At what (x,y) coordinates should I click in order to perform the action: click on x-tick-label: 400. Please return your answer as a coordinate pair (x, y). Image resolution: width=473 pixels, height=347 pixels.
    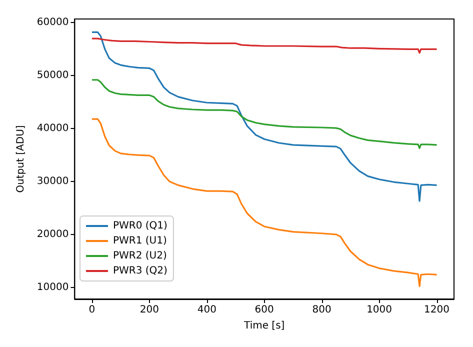
    Looking at the image, I should click on (206, 310).